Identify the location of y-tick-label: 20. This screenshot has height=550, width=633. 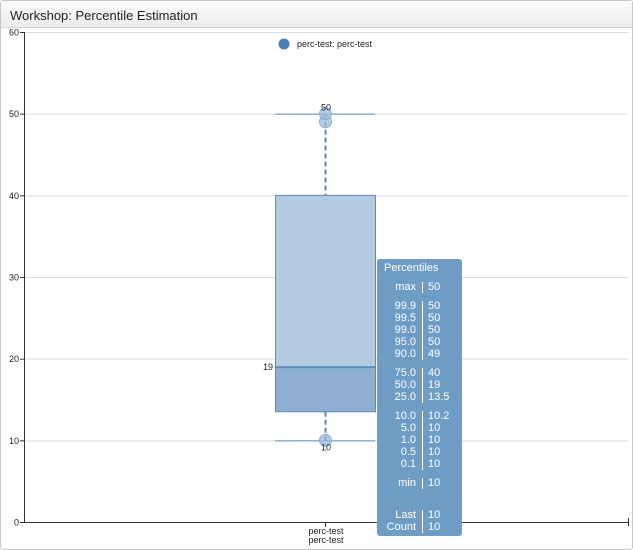
(14, 359).